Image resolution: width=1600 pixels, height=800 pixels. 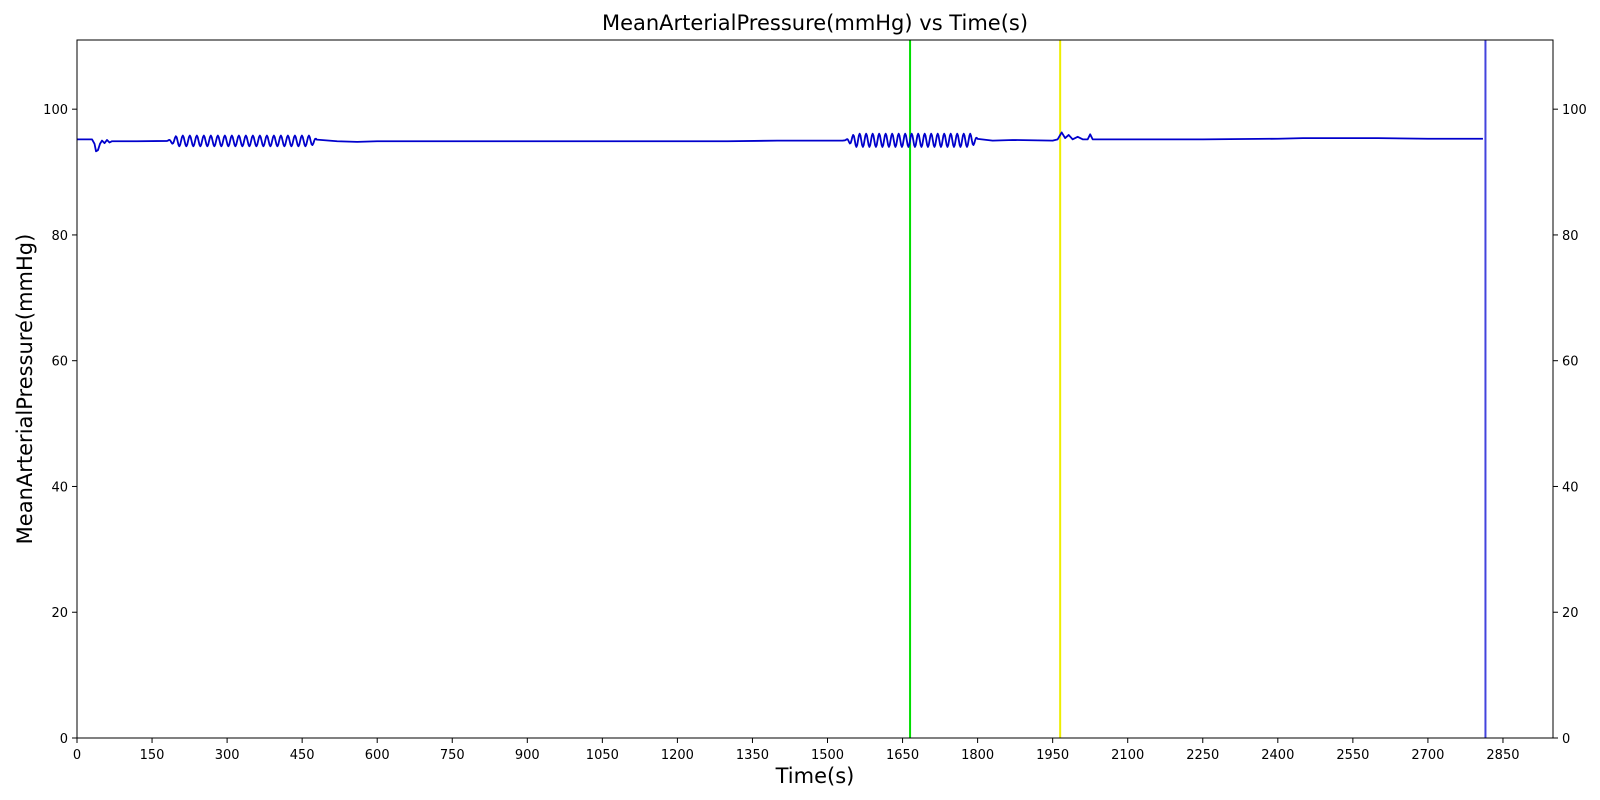 I want to click on y-axis-left: 0 20 40 60 80 100, so click(x=60, y=425).